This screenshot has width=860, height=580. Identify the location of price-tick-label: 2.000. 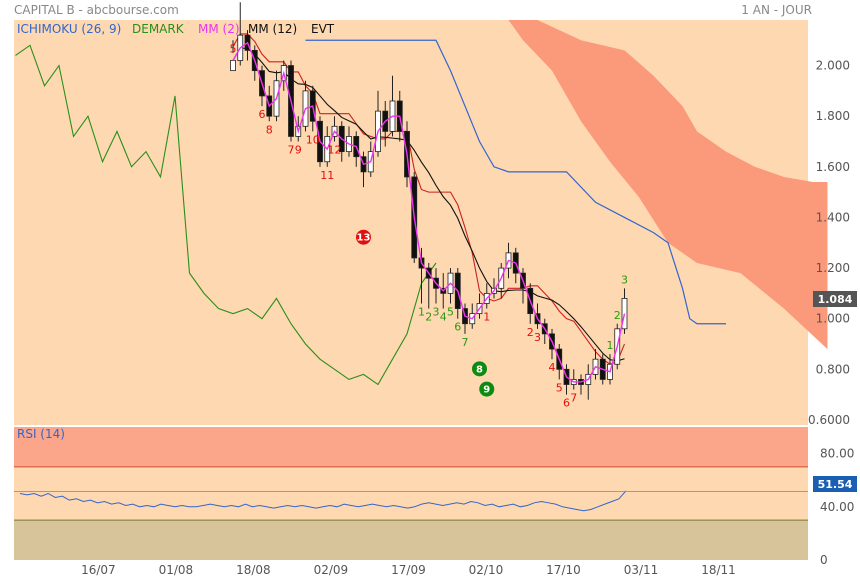
(833, 66).